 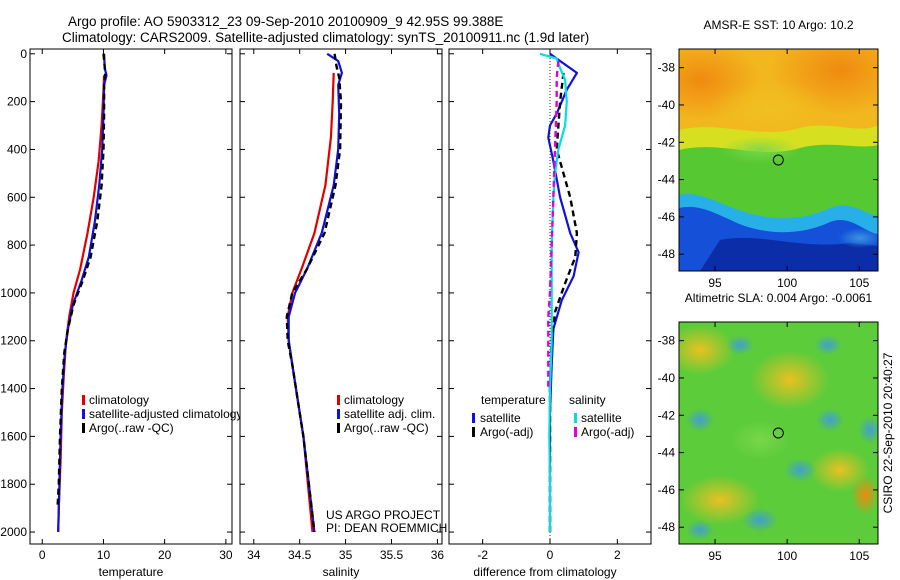 I want to click on x-axis-label: temperature, so click(x=131, y=572).